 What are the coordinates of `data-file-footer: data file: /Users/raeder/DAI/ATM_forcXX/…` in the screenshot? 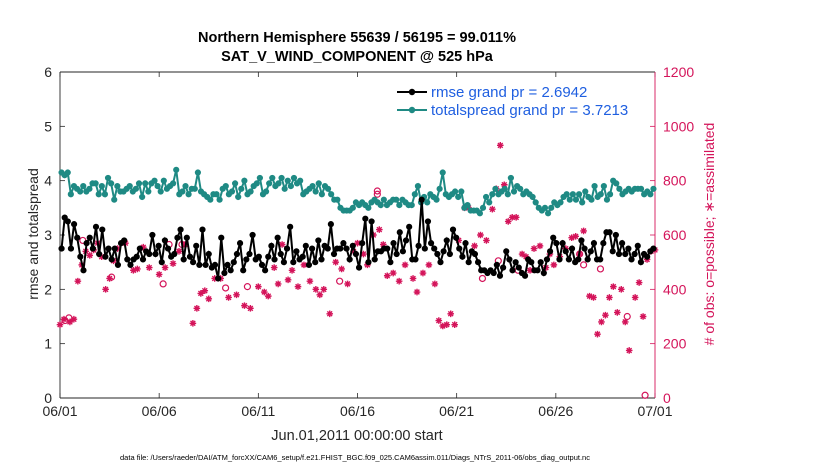 It's located at (355, 457).